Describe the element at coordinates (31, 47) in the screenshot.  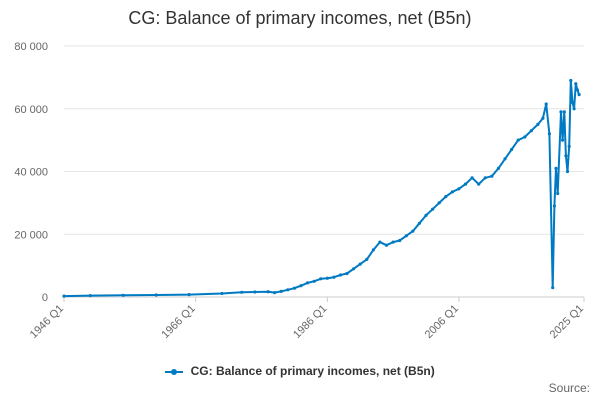
I see `y-tick-label: 80 000` at that location.